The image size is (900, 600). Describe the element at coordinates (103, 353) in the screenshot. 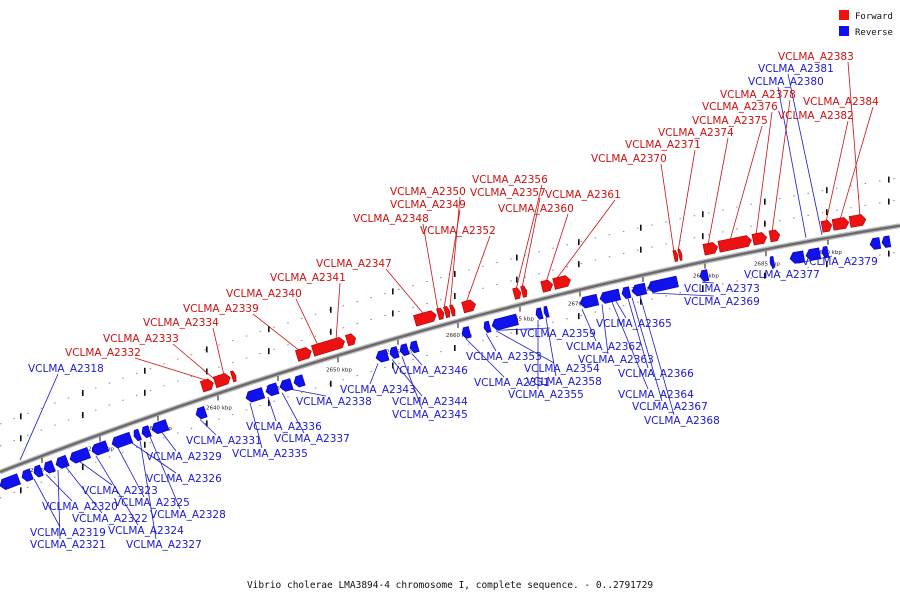

I see `gene-label-forward: VCLMA_A2332` at that location.